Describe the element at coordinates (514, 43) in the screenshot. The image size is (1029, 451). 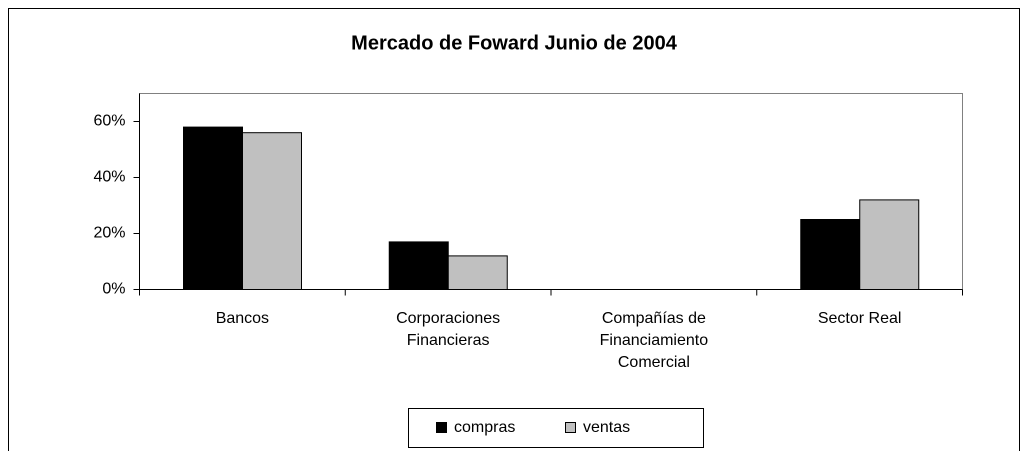
I see `chart-title: Mercado de Foward Junio de 2004` at that location.